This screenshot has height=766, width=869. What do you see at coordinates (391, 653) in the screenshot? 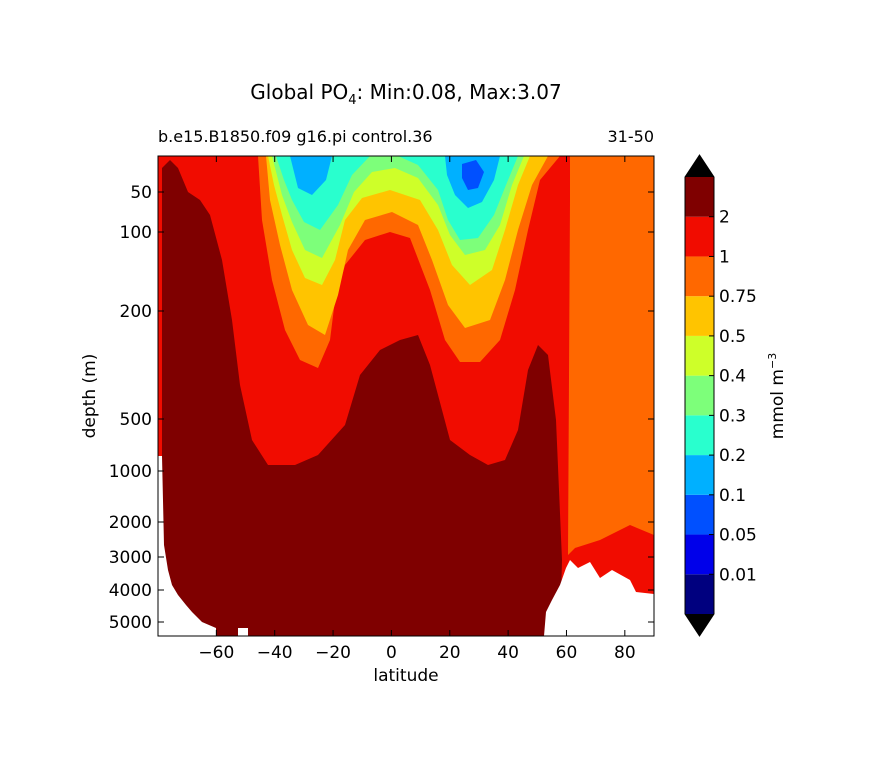
I see `x-tick-label: 0` at bounding box center [391, 653].